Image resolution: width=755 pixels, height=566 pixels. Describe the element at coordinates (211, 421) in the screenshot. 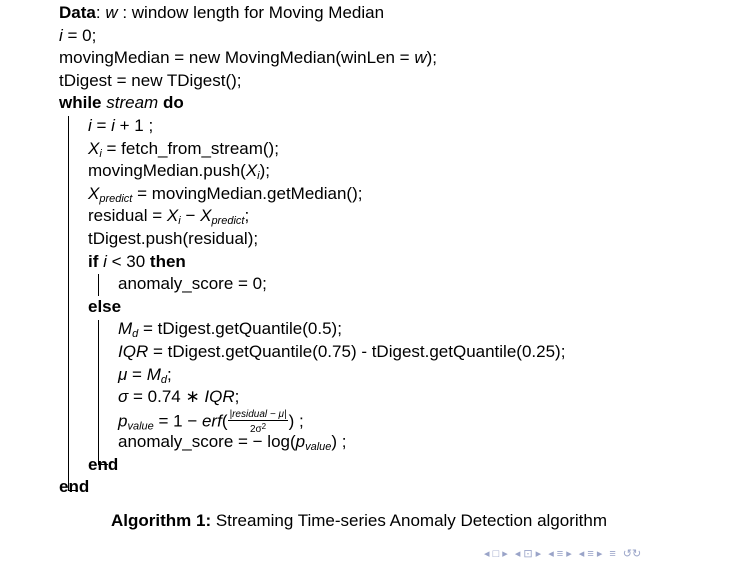

I see `func-erf: erf` at that location.